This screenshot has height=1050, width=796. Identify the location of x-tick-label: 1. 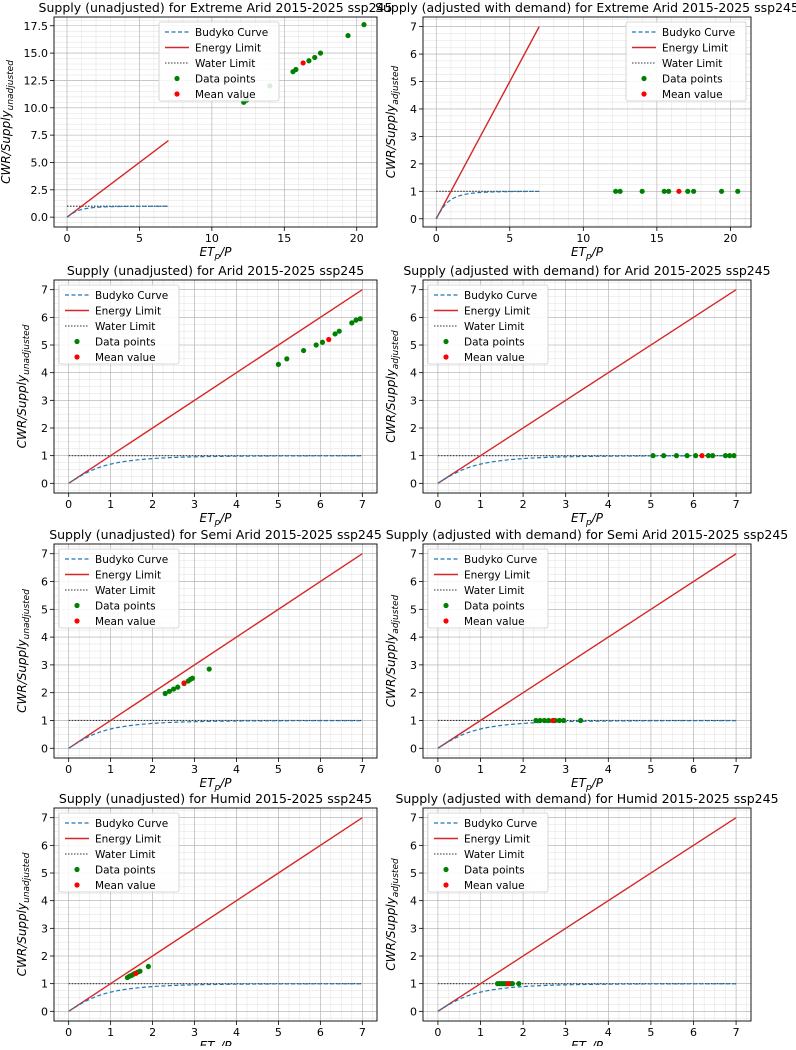
(110, 504).